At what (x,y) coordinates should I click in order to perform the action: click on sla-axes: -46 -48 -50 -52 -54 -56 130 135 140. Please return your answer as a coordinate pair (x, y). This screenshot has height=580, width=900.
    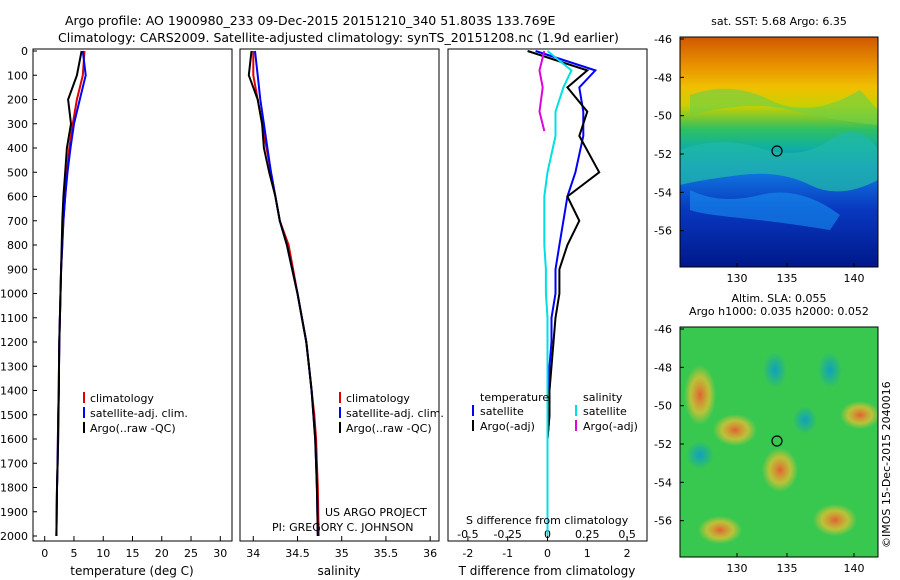
    Looking at the image, I should click on (759, 449).